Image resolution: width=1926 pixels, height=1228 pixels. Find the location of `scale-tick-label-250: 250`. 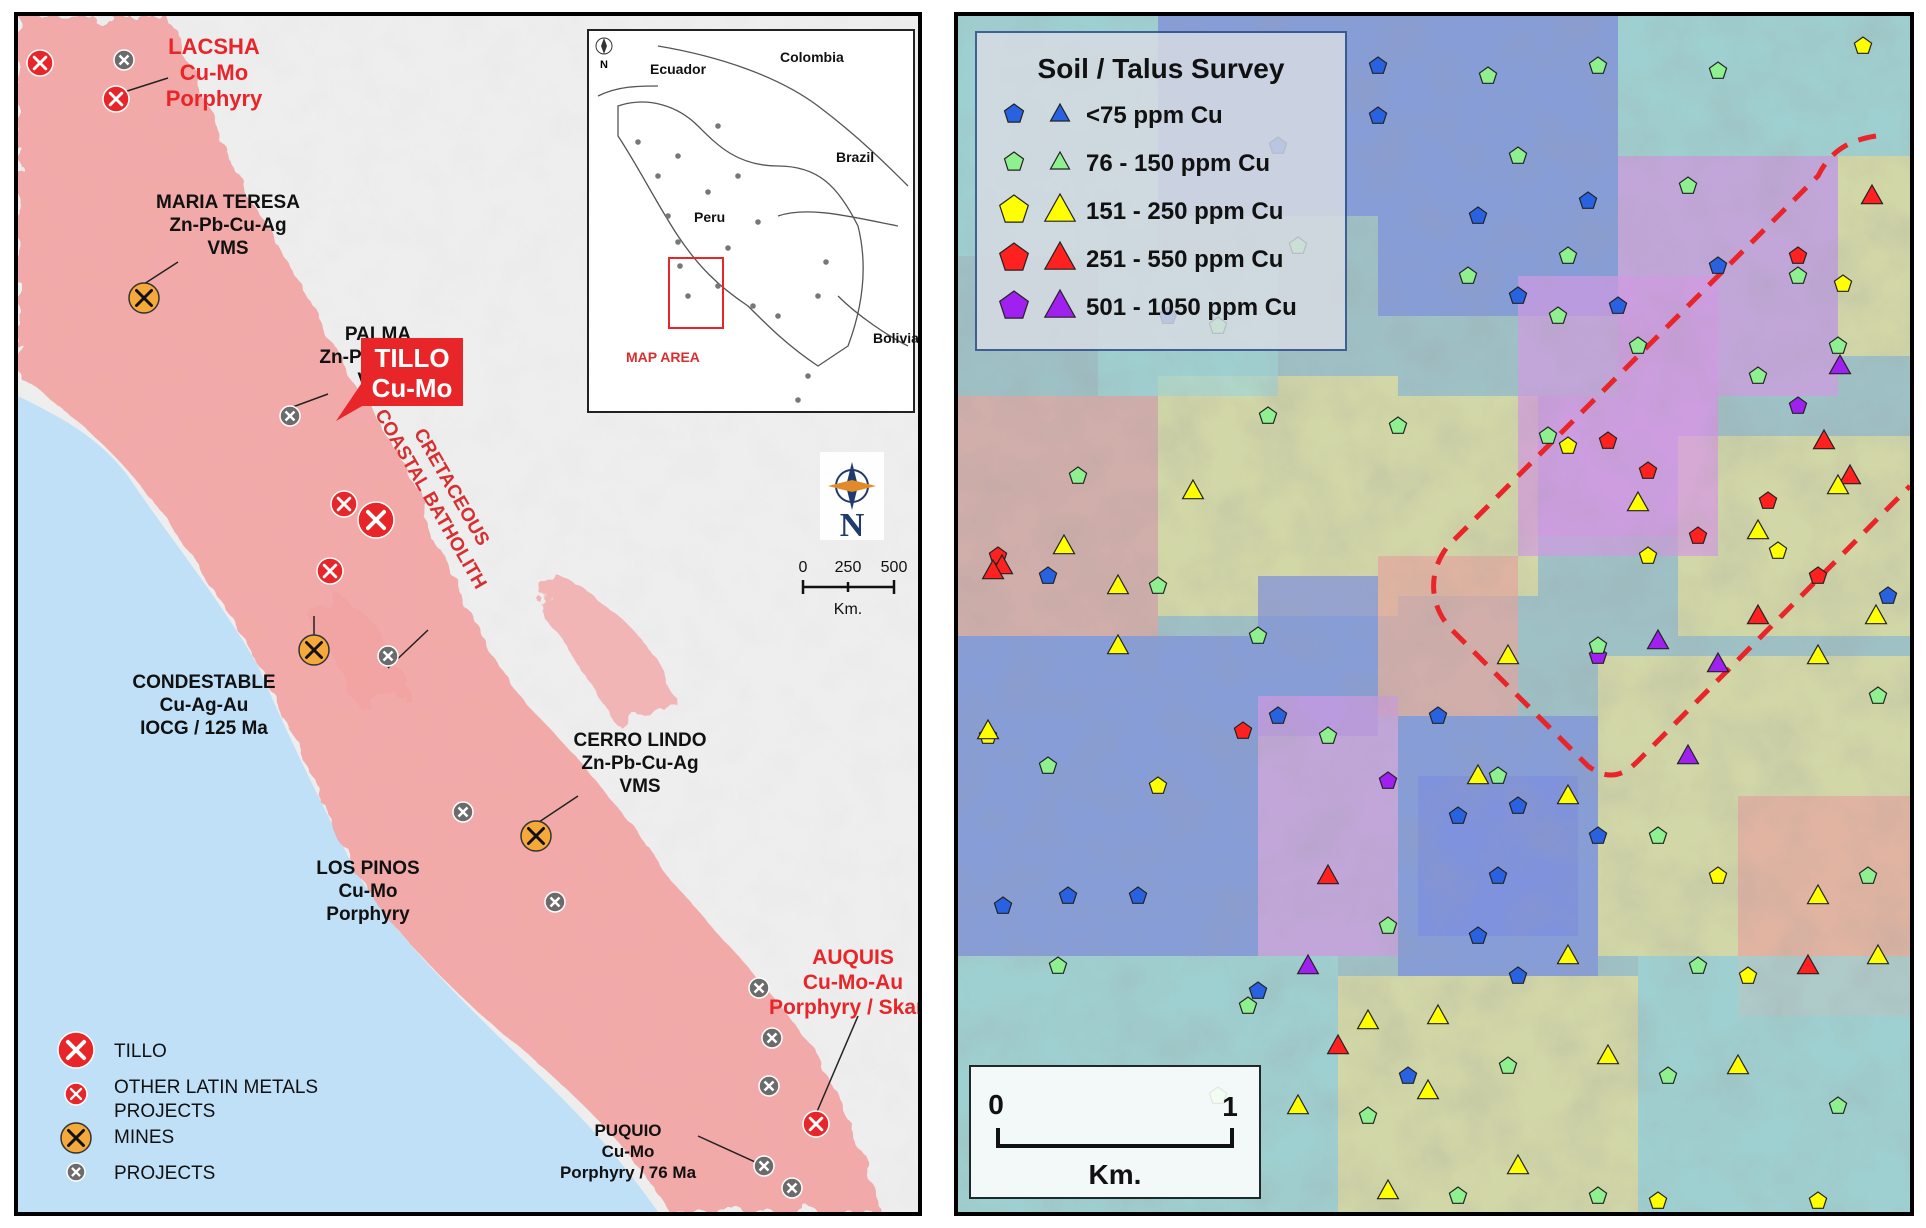

scale-tick-label-250: 250 is located at coordinates (848, 567).